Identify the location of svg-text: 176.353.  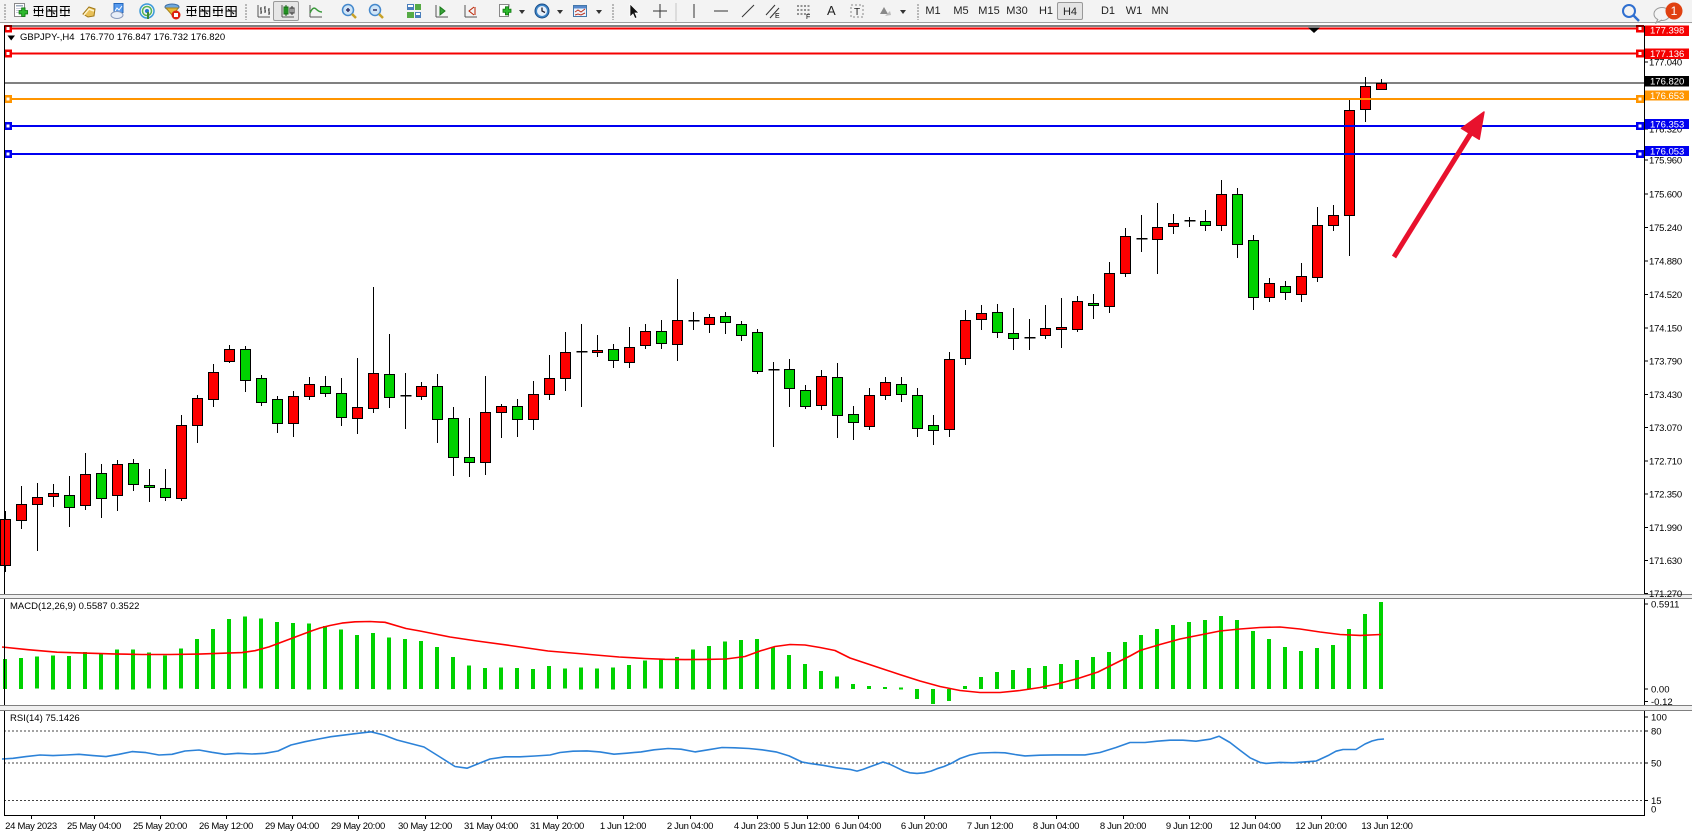
(1667, 124).